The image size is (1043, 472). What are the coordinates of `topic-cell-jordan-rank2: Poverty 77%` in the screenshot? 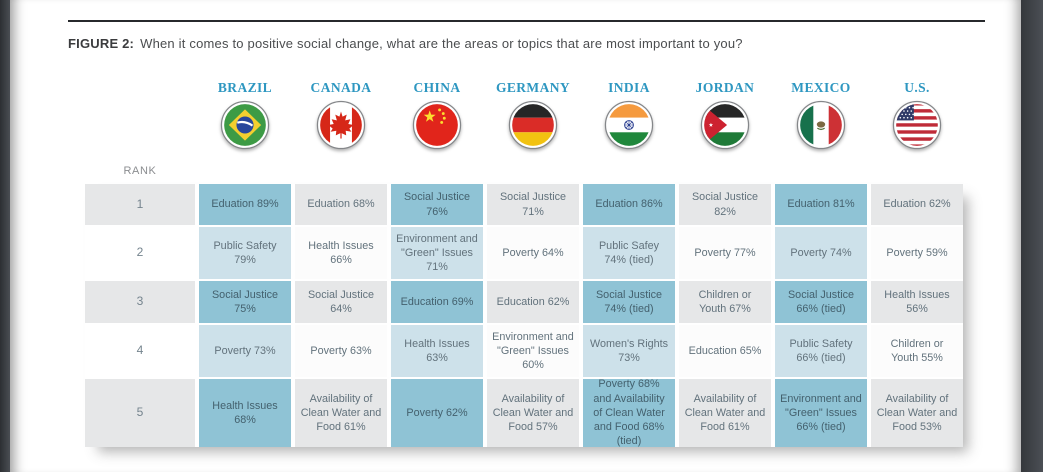 It's located at (725, 253).